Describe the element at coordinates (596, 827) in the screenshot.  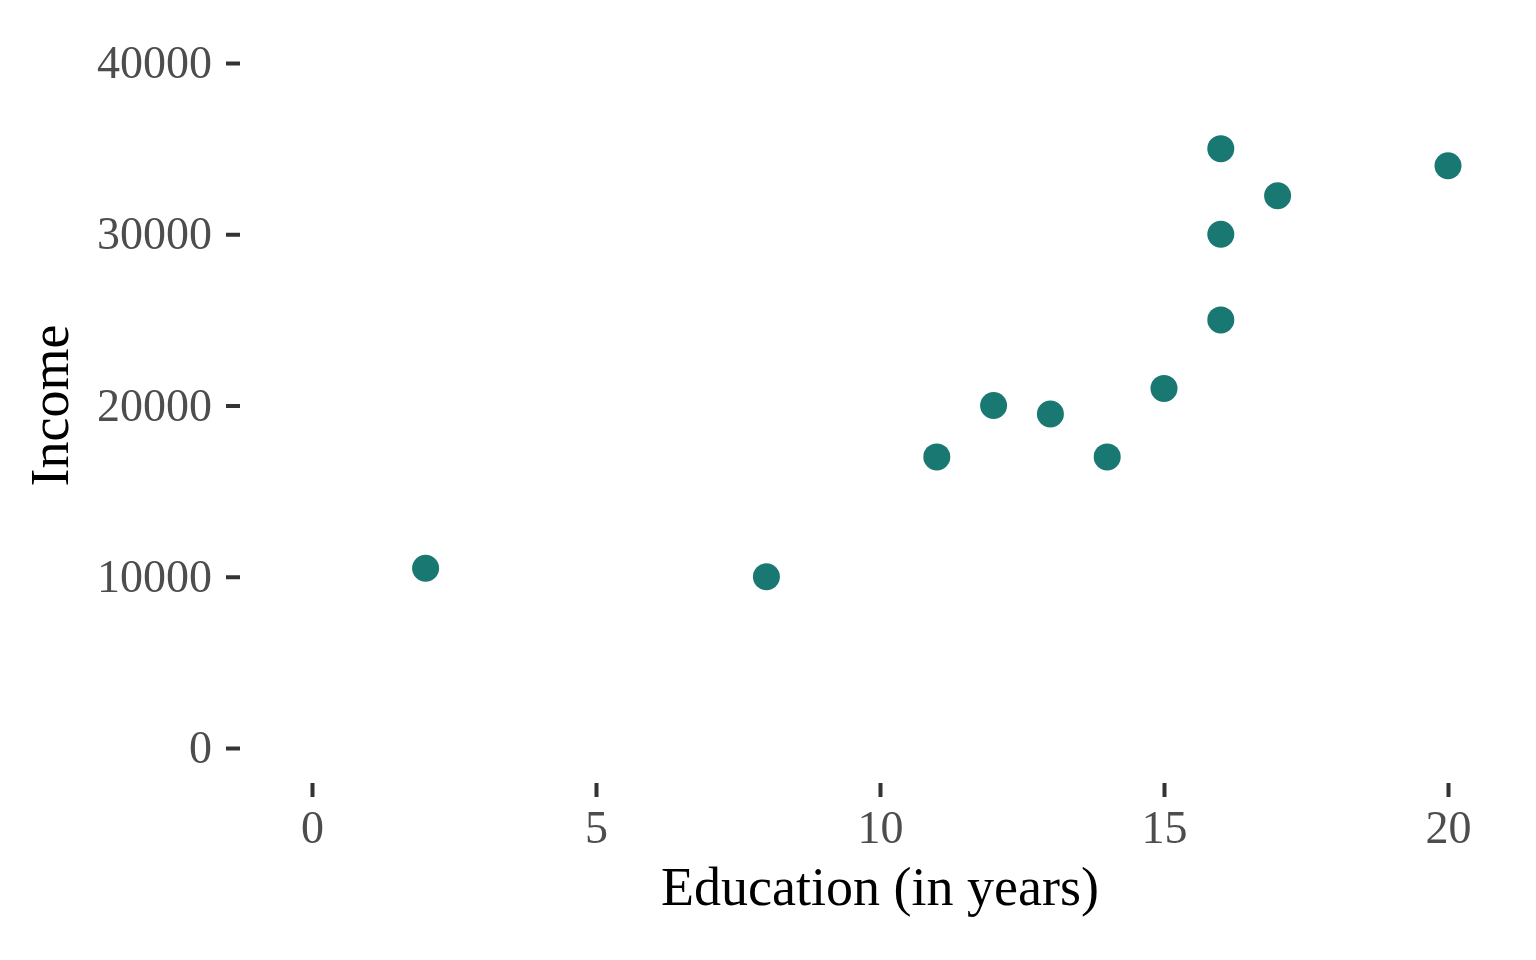
I see `x-tick-label: 5` at that location.